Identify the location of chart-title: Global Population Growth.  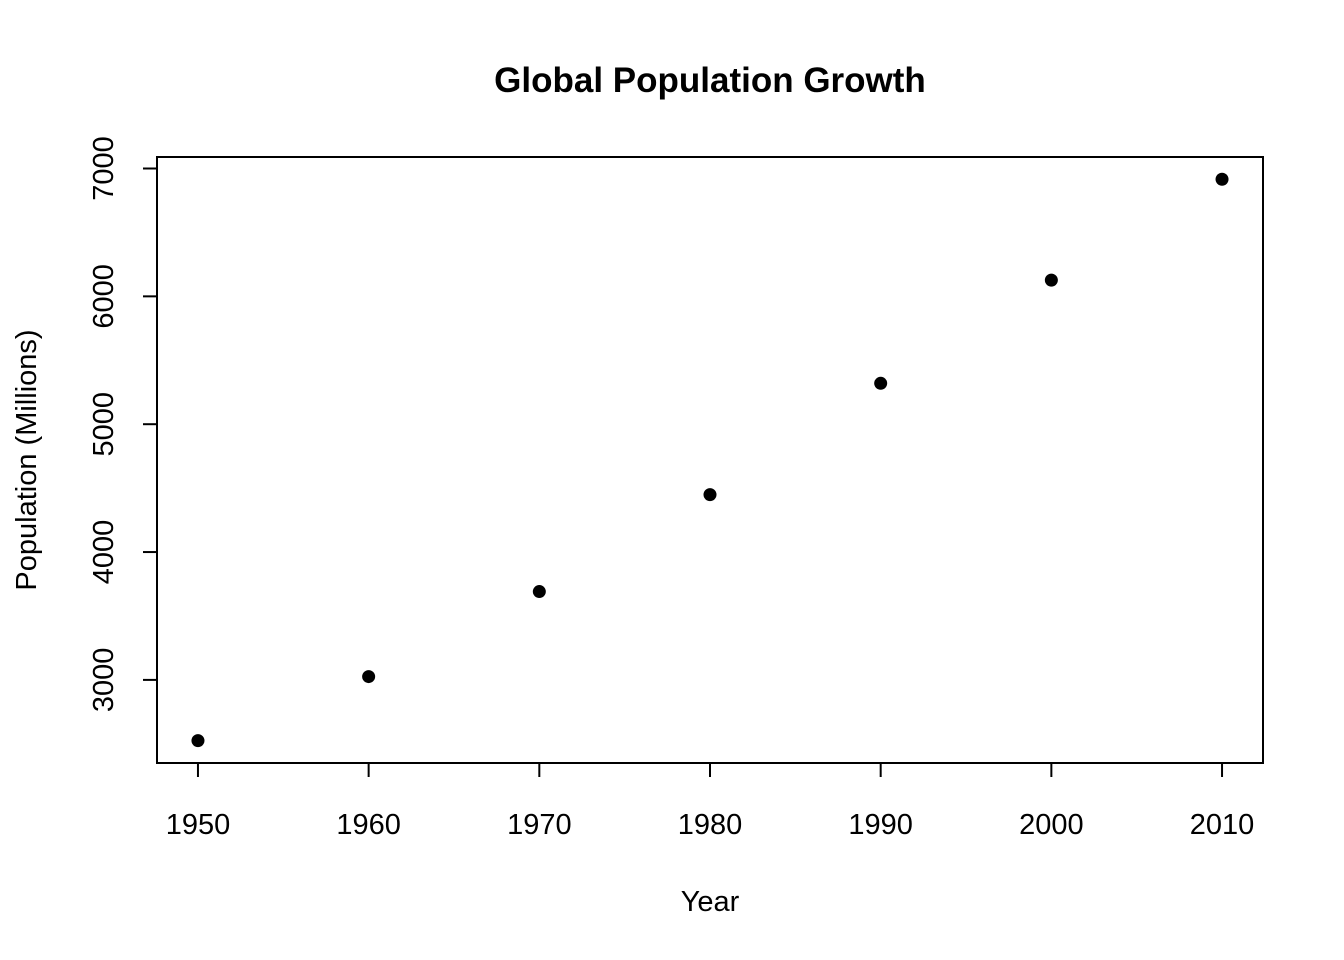
(710, 80).